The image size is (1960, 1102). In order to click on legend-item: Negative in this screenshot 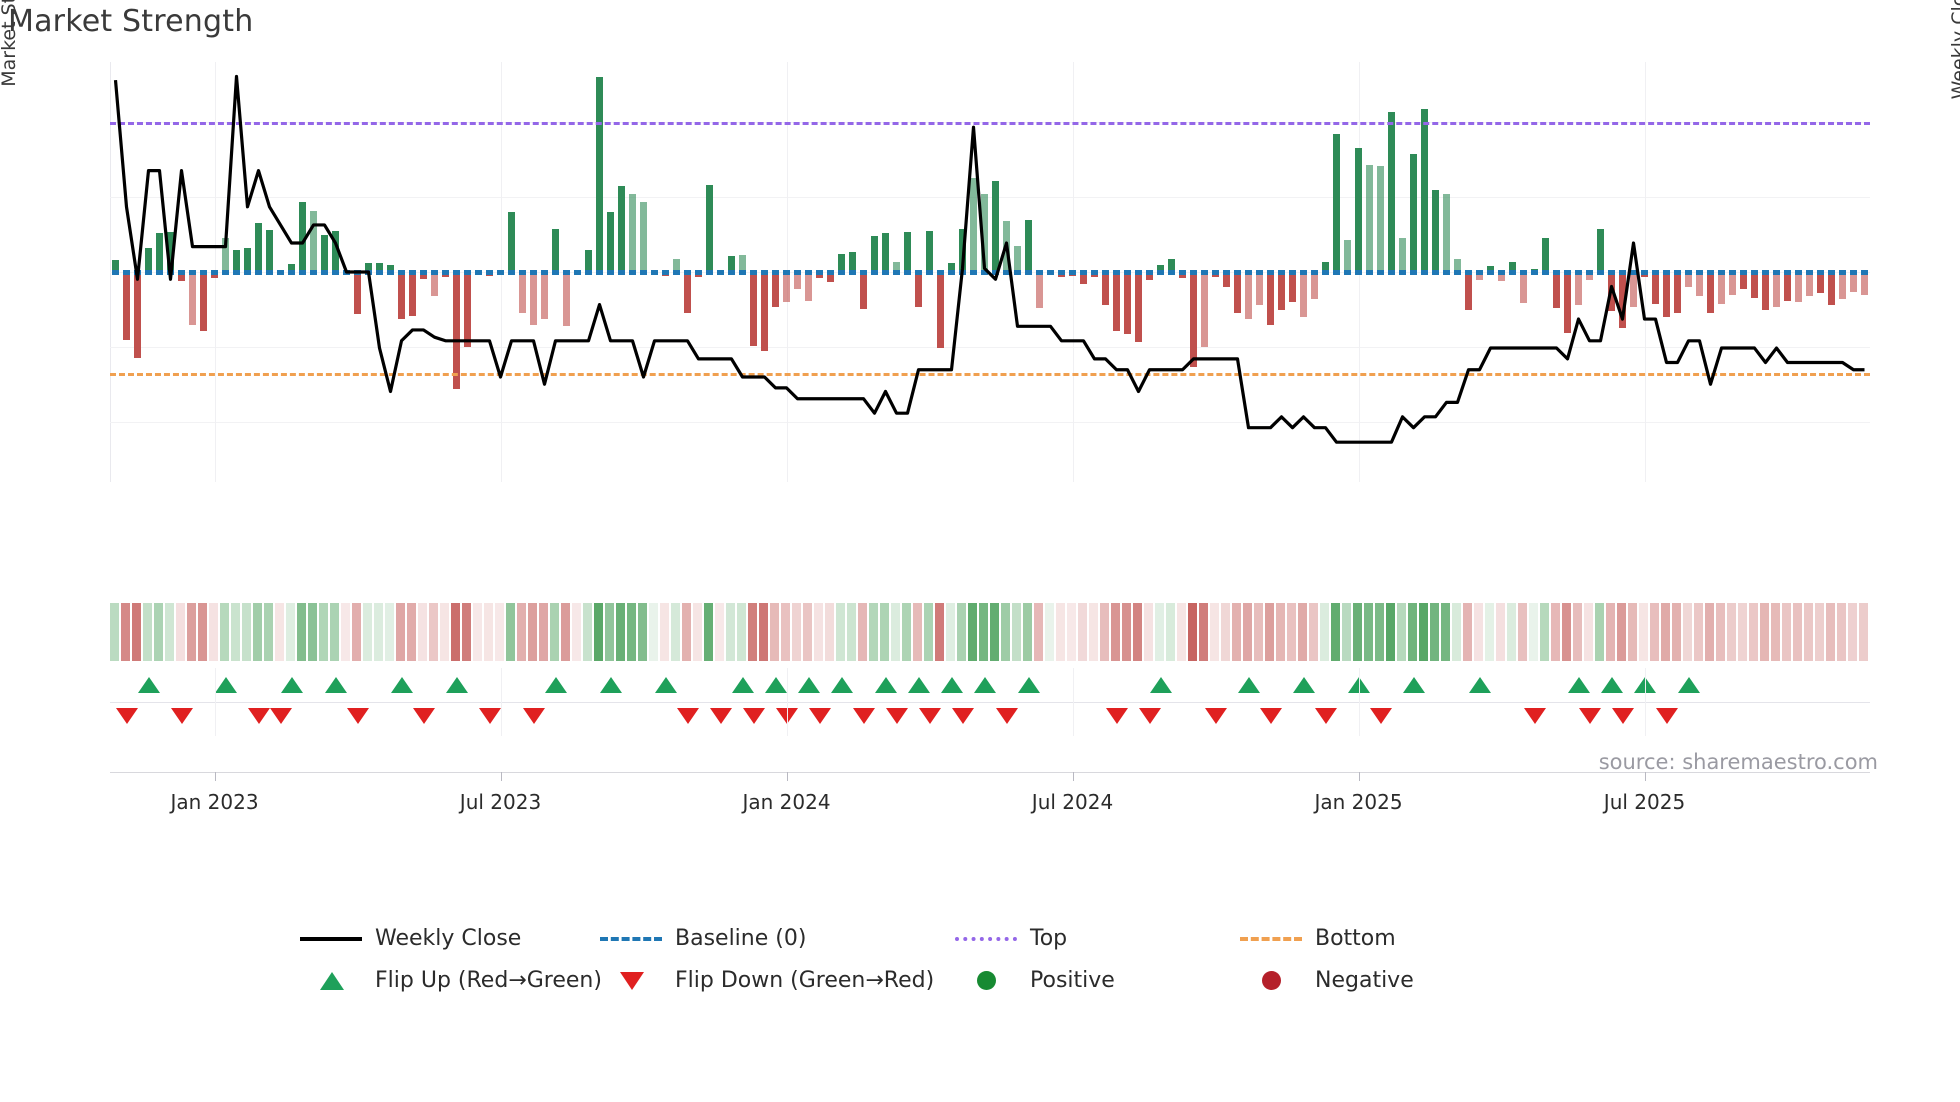, I will do `click(1327, 980)`.